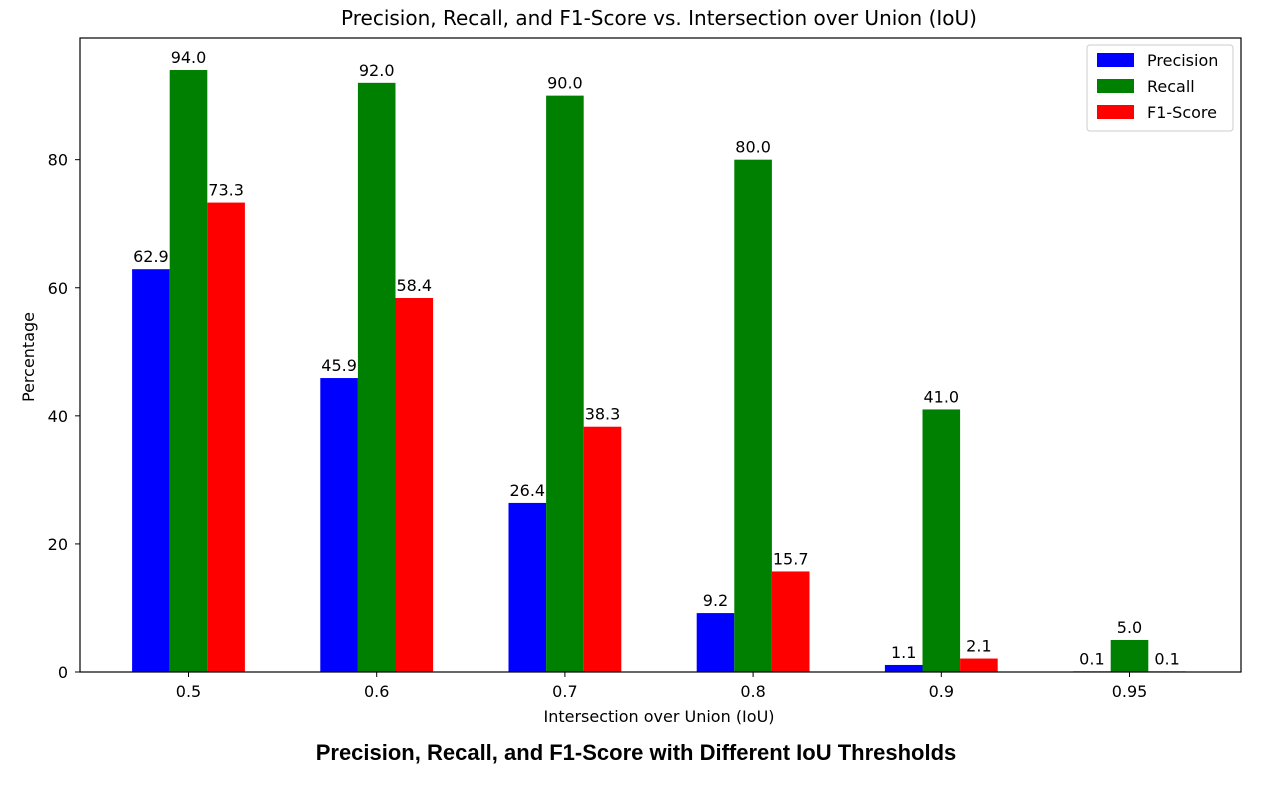 This screenshot has height=800, width=1272. What do you see at coordinates (527, 490) in the screenshot?
I see `data-label: 26.4` at bounding box center [527, 490].